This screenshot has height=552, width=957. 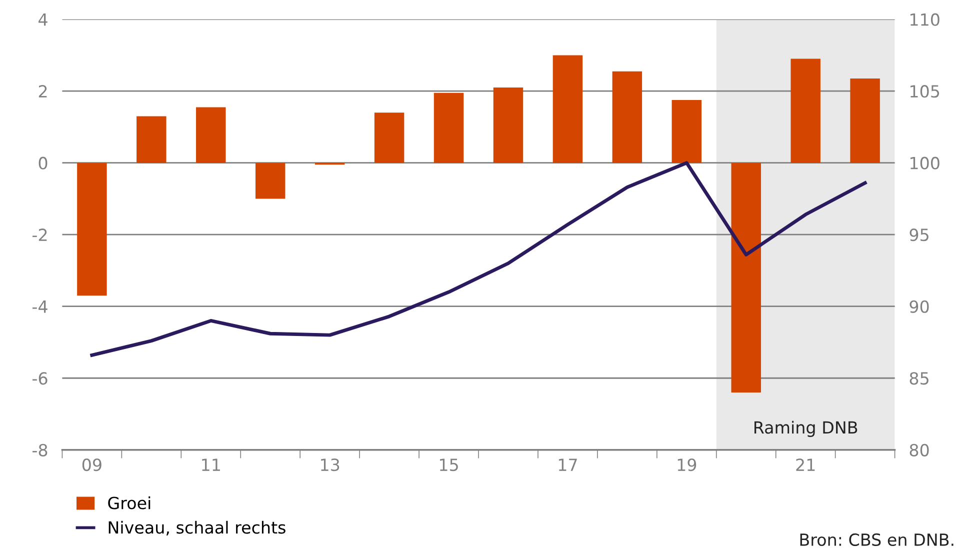 What do you see at coordinates (129, 503) in the screenshot?
I see `legend-label: Groei` at bounding box center [129, 503].